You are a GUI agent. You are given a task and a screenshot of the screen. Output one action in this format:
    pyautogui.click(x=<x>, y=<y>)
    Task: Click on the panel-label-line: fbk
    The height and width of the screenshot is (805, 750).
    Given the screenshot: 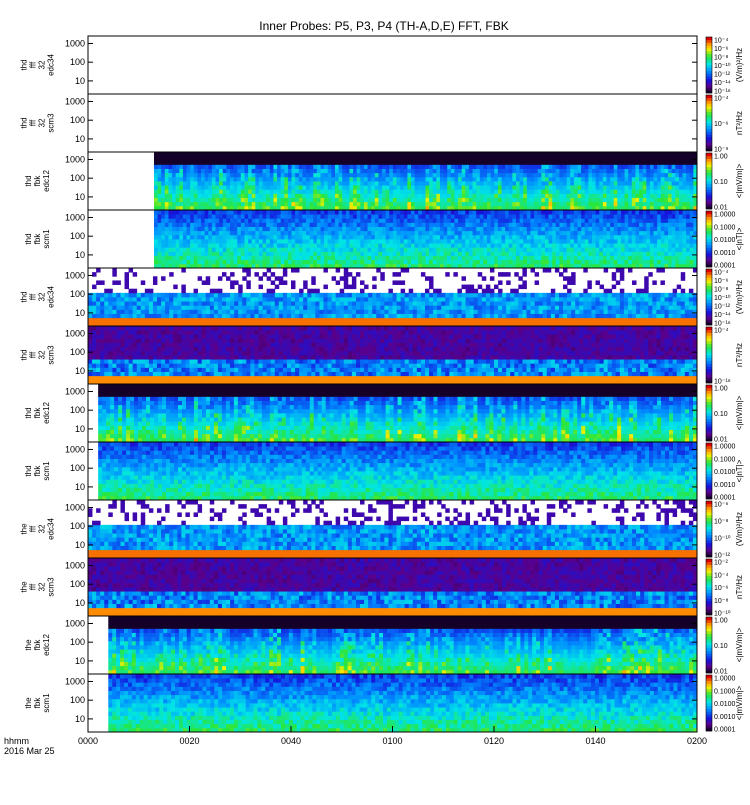 What is the action you would take?
    pyautogui.click(x=37, y=239)
    